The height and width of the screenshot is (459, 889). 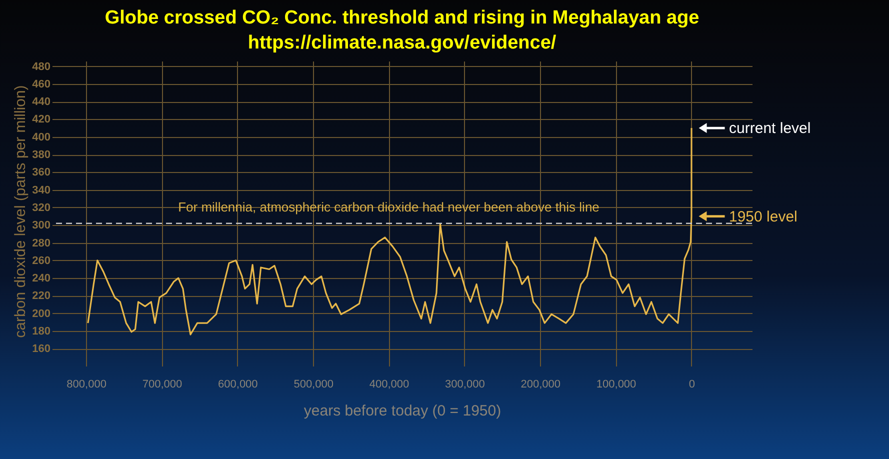 What do you see at coordinates (770, 129) in the screenshot?
I see `annotation: current level` at bounding box center [770, 129].